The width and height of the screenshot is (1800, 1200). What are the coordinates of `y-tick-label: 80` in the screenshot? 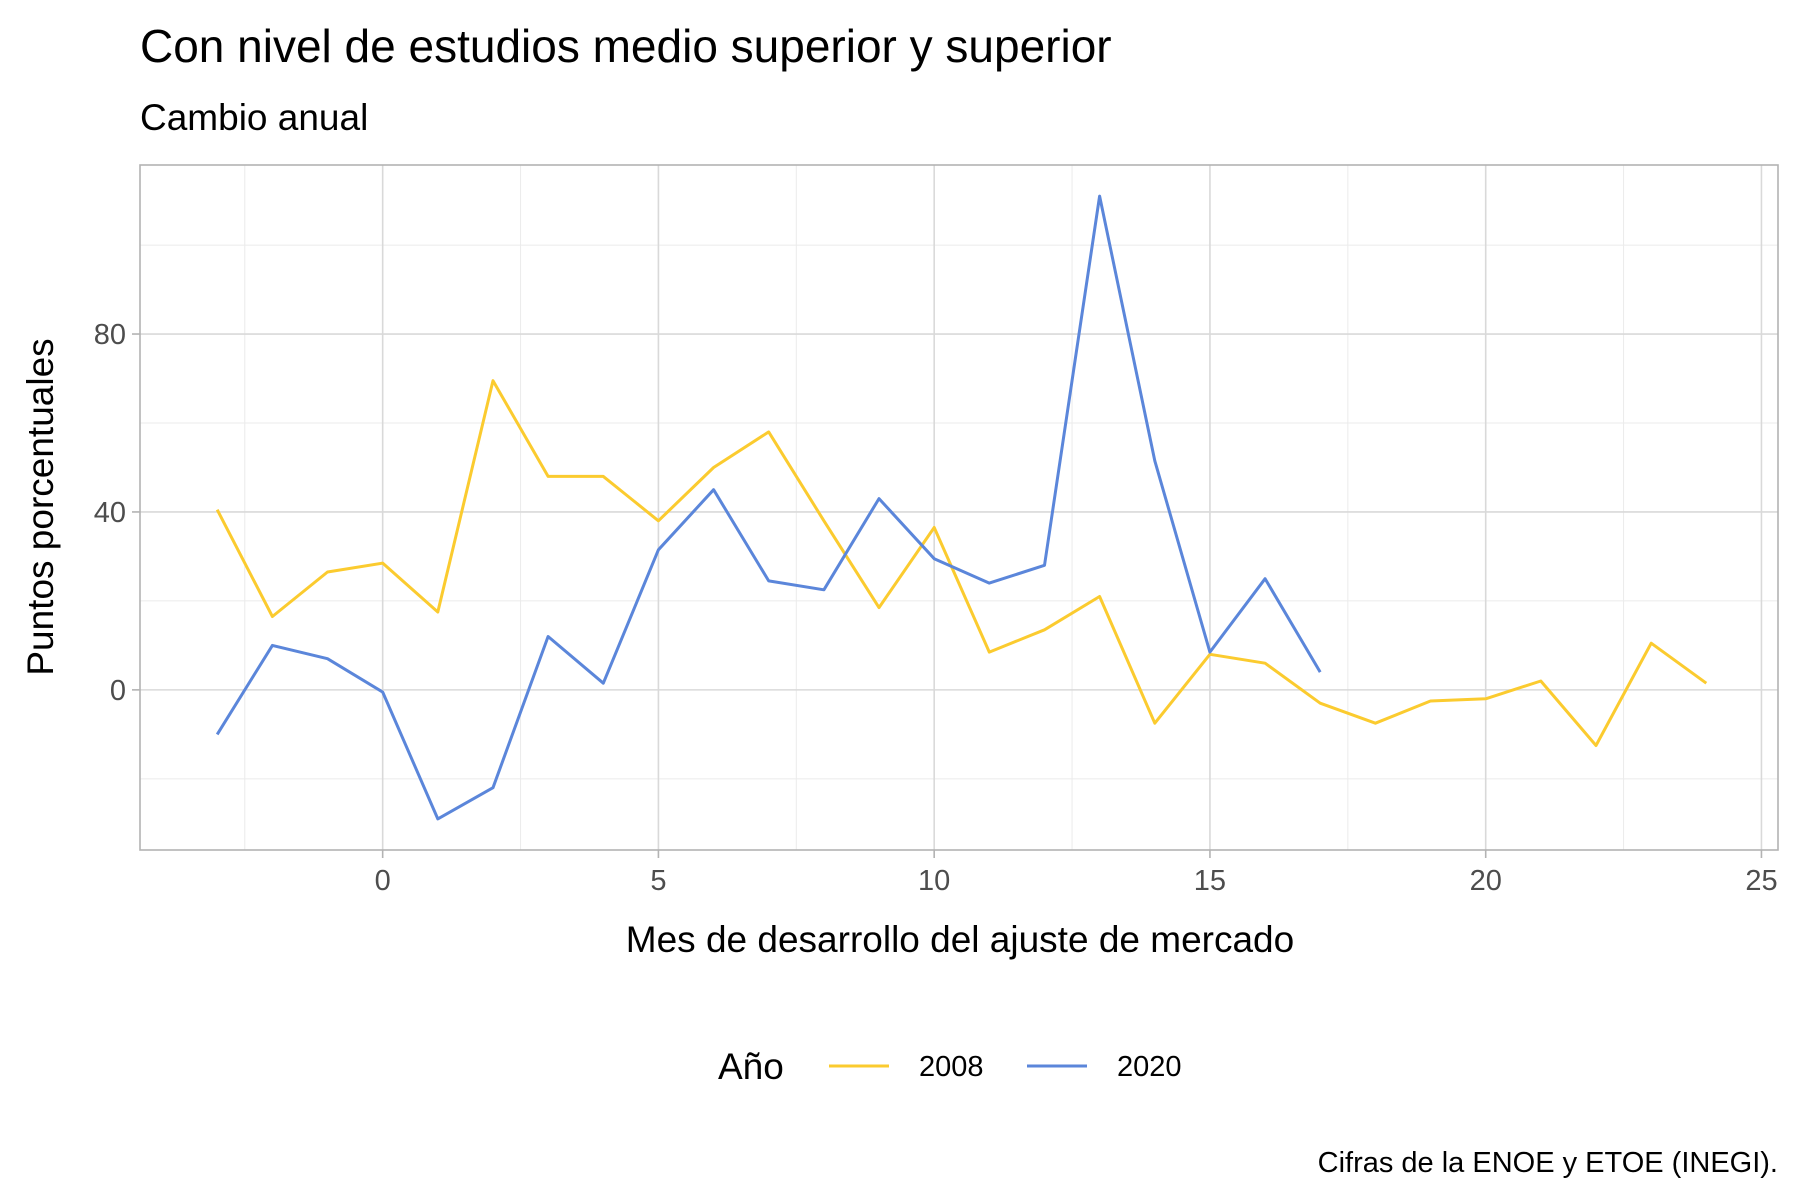 It's located at (110, 335).